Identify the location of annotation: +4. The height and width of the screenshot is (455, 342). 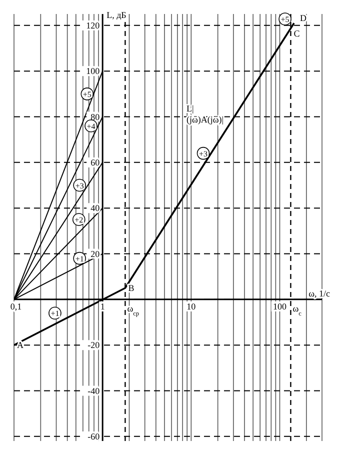
(91, 126).